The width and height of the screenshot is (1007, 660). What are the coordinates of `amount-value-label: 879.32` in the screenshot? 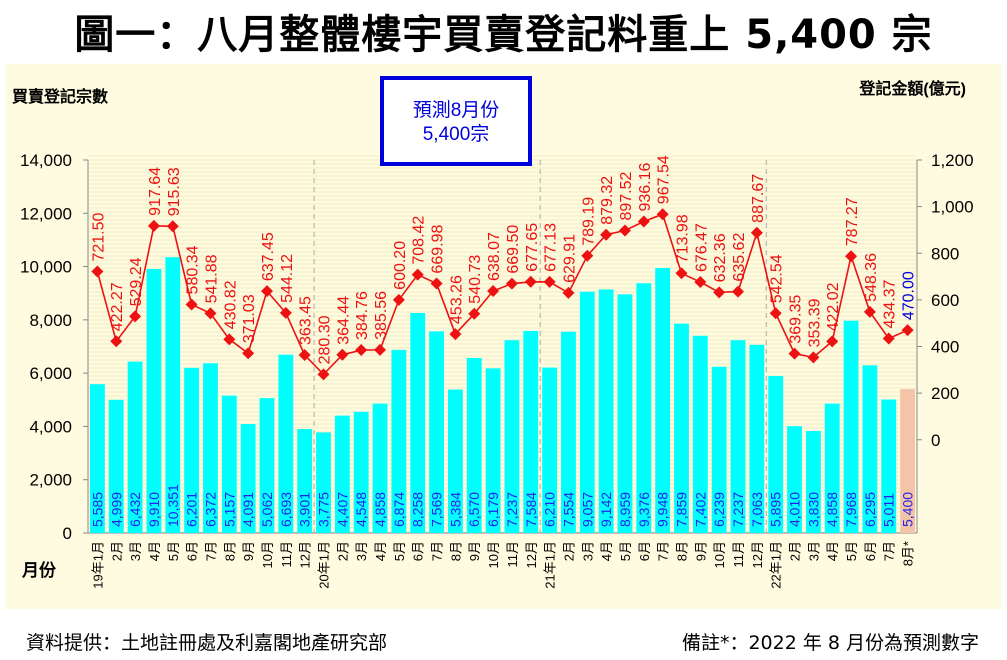 It's located at (607, 200).